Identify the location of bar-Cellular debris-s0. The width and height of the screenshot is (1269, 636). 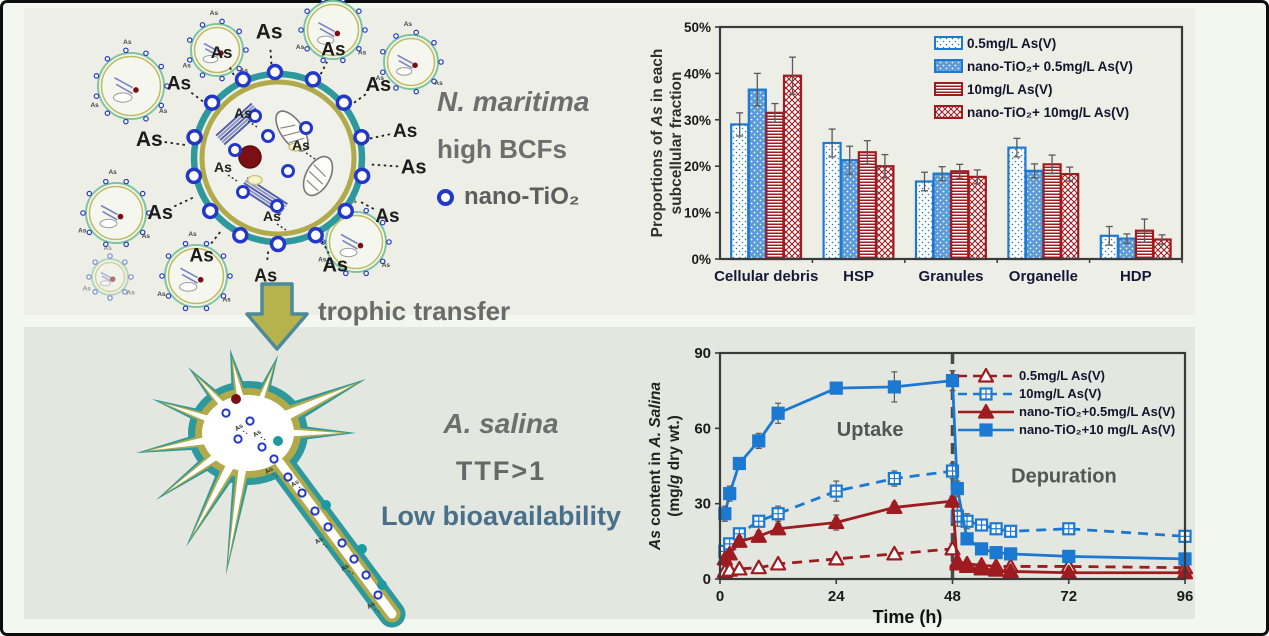
(740, 192).